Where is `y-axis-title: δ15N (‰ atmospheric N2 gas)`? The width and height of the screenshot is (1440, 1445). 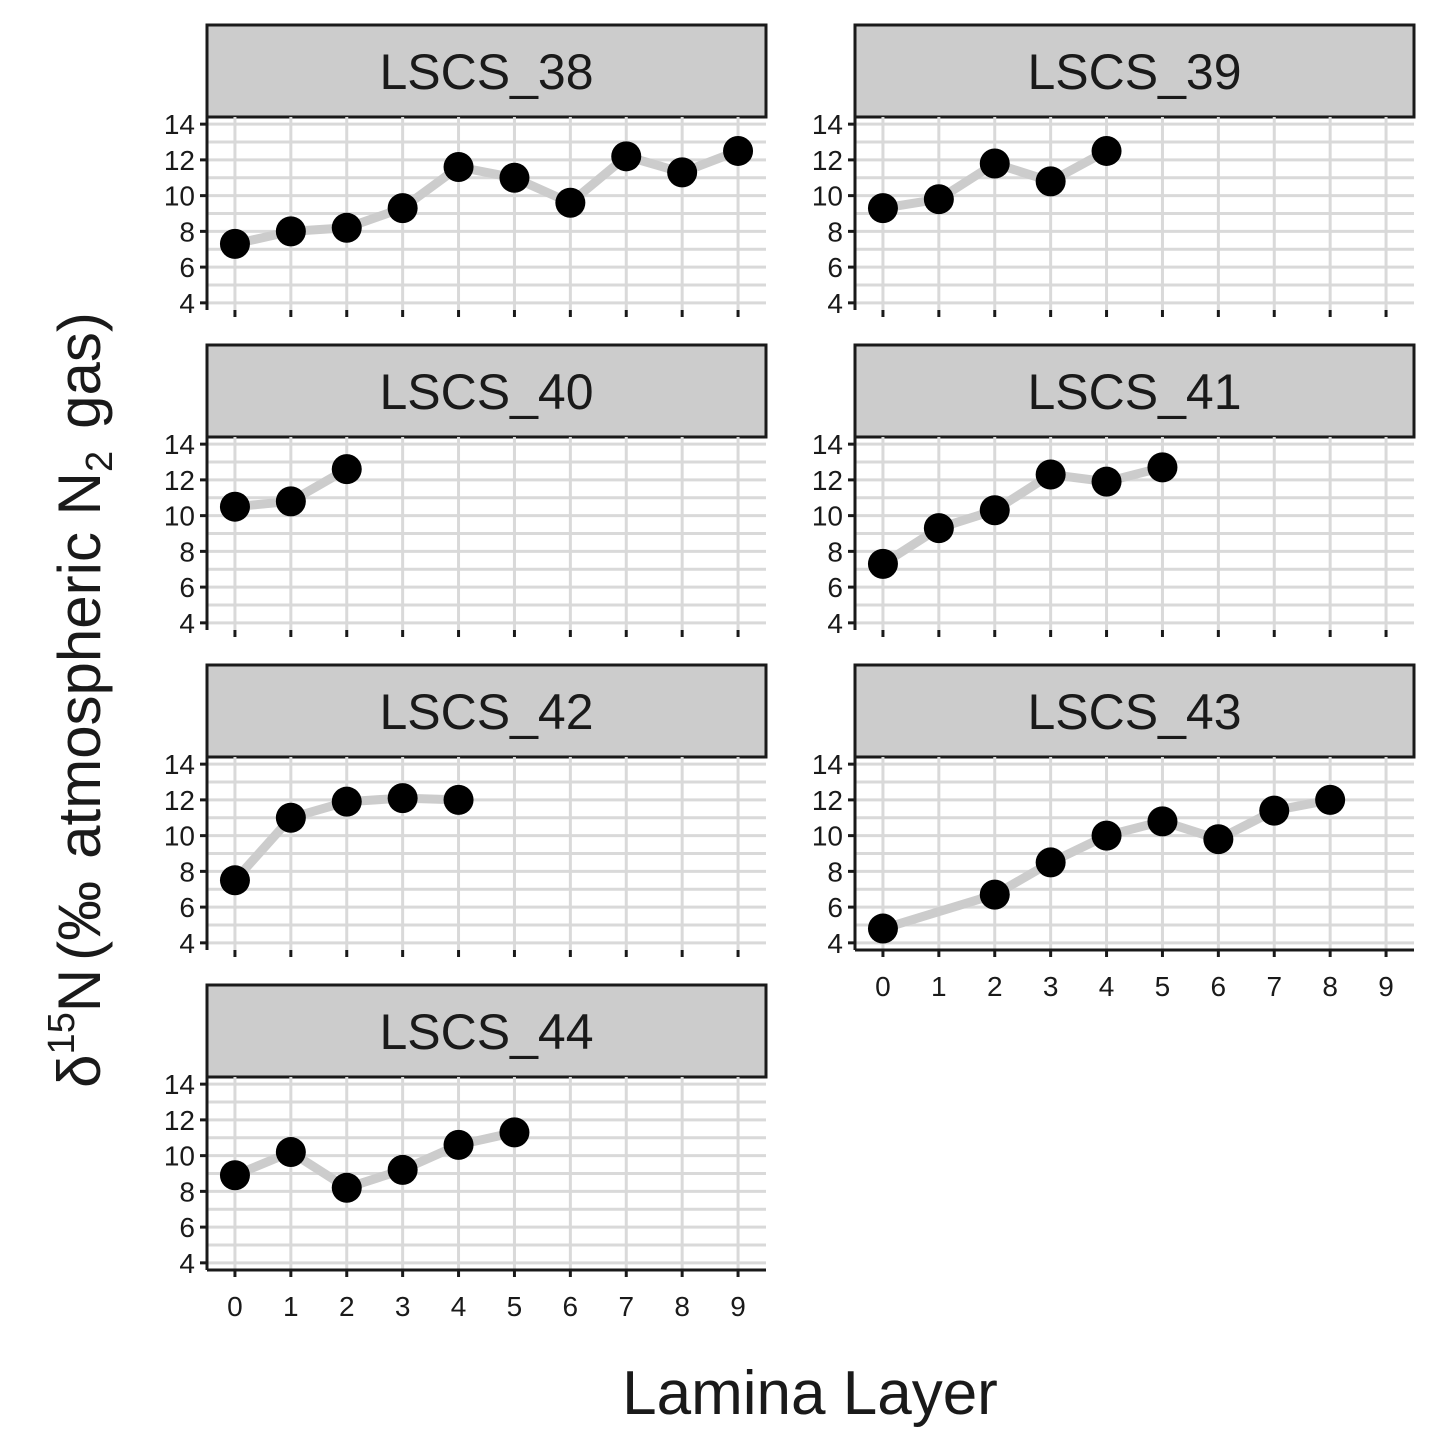 y-axis-title: δ15N (‰ atmospheric N2 gas) is located at coordinates (81, 700).